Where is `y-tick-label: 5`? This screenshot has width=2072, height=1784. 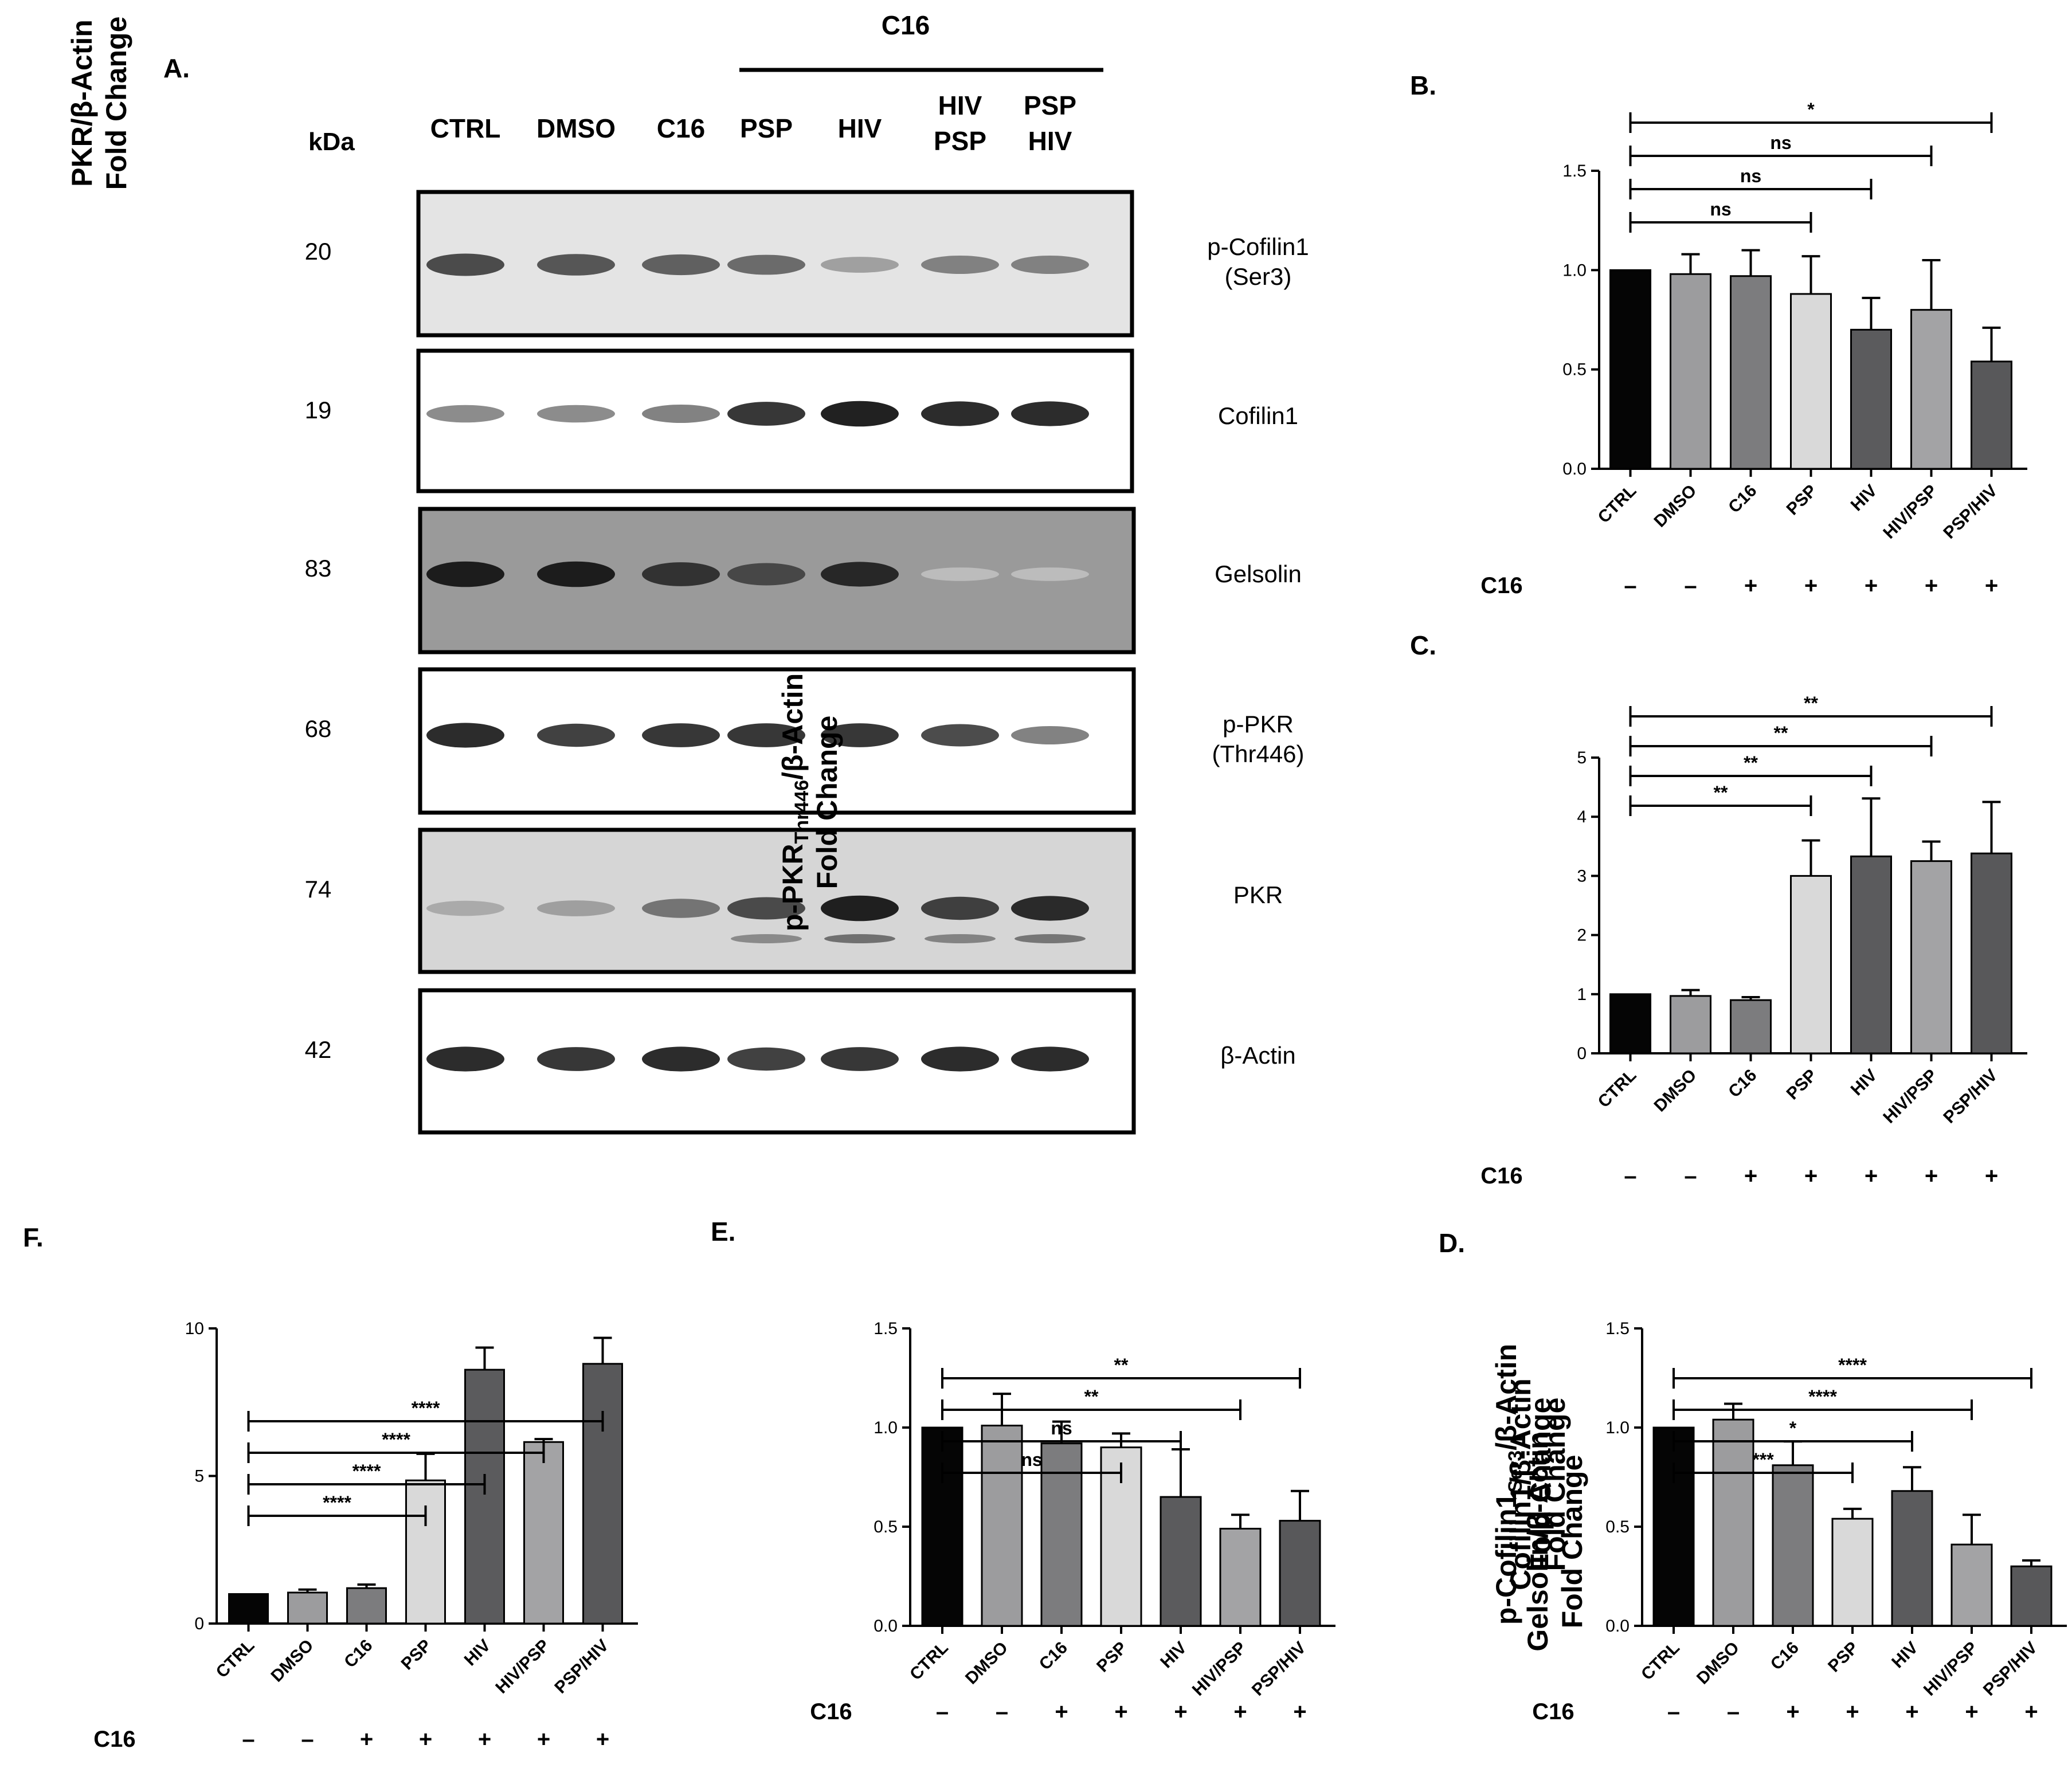
y-tick-label: 5 is located at coordinates (199, 1476).